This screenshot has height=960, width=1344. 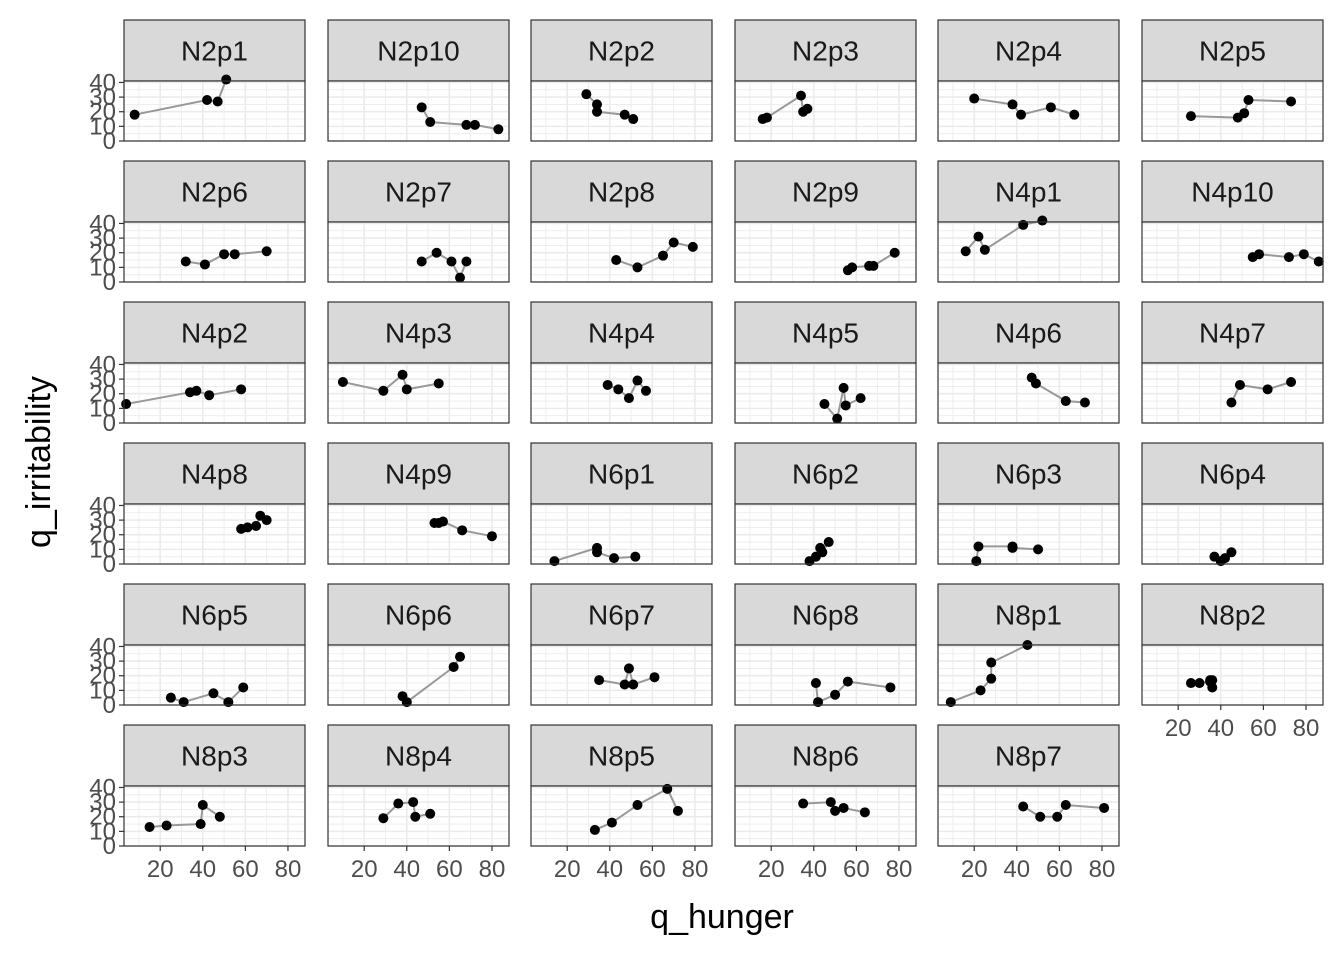 What do you see at coordinates (825, 756) in the screenshot?
I see `facet-label: N8p6` at bounding box center [825, 756].